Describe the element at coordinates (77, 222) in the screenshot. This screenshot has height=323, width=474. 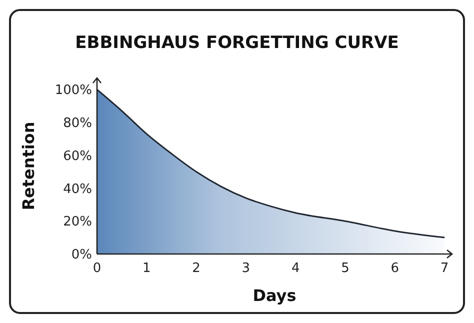
I see `y-tick-label: 20%` at that location.